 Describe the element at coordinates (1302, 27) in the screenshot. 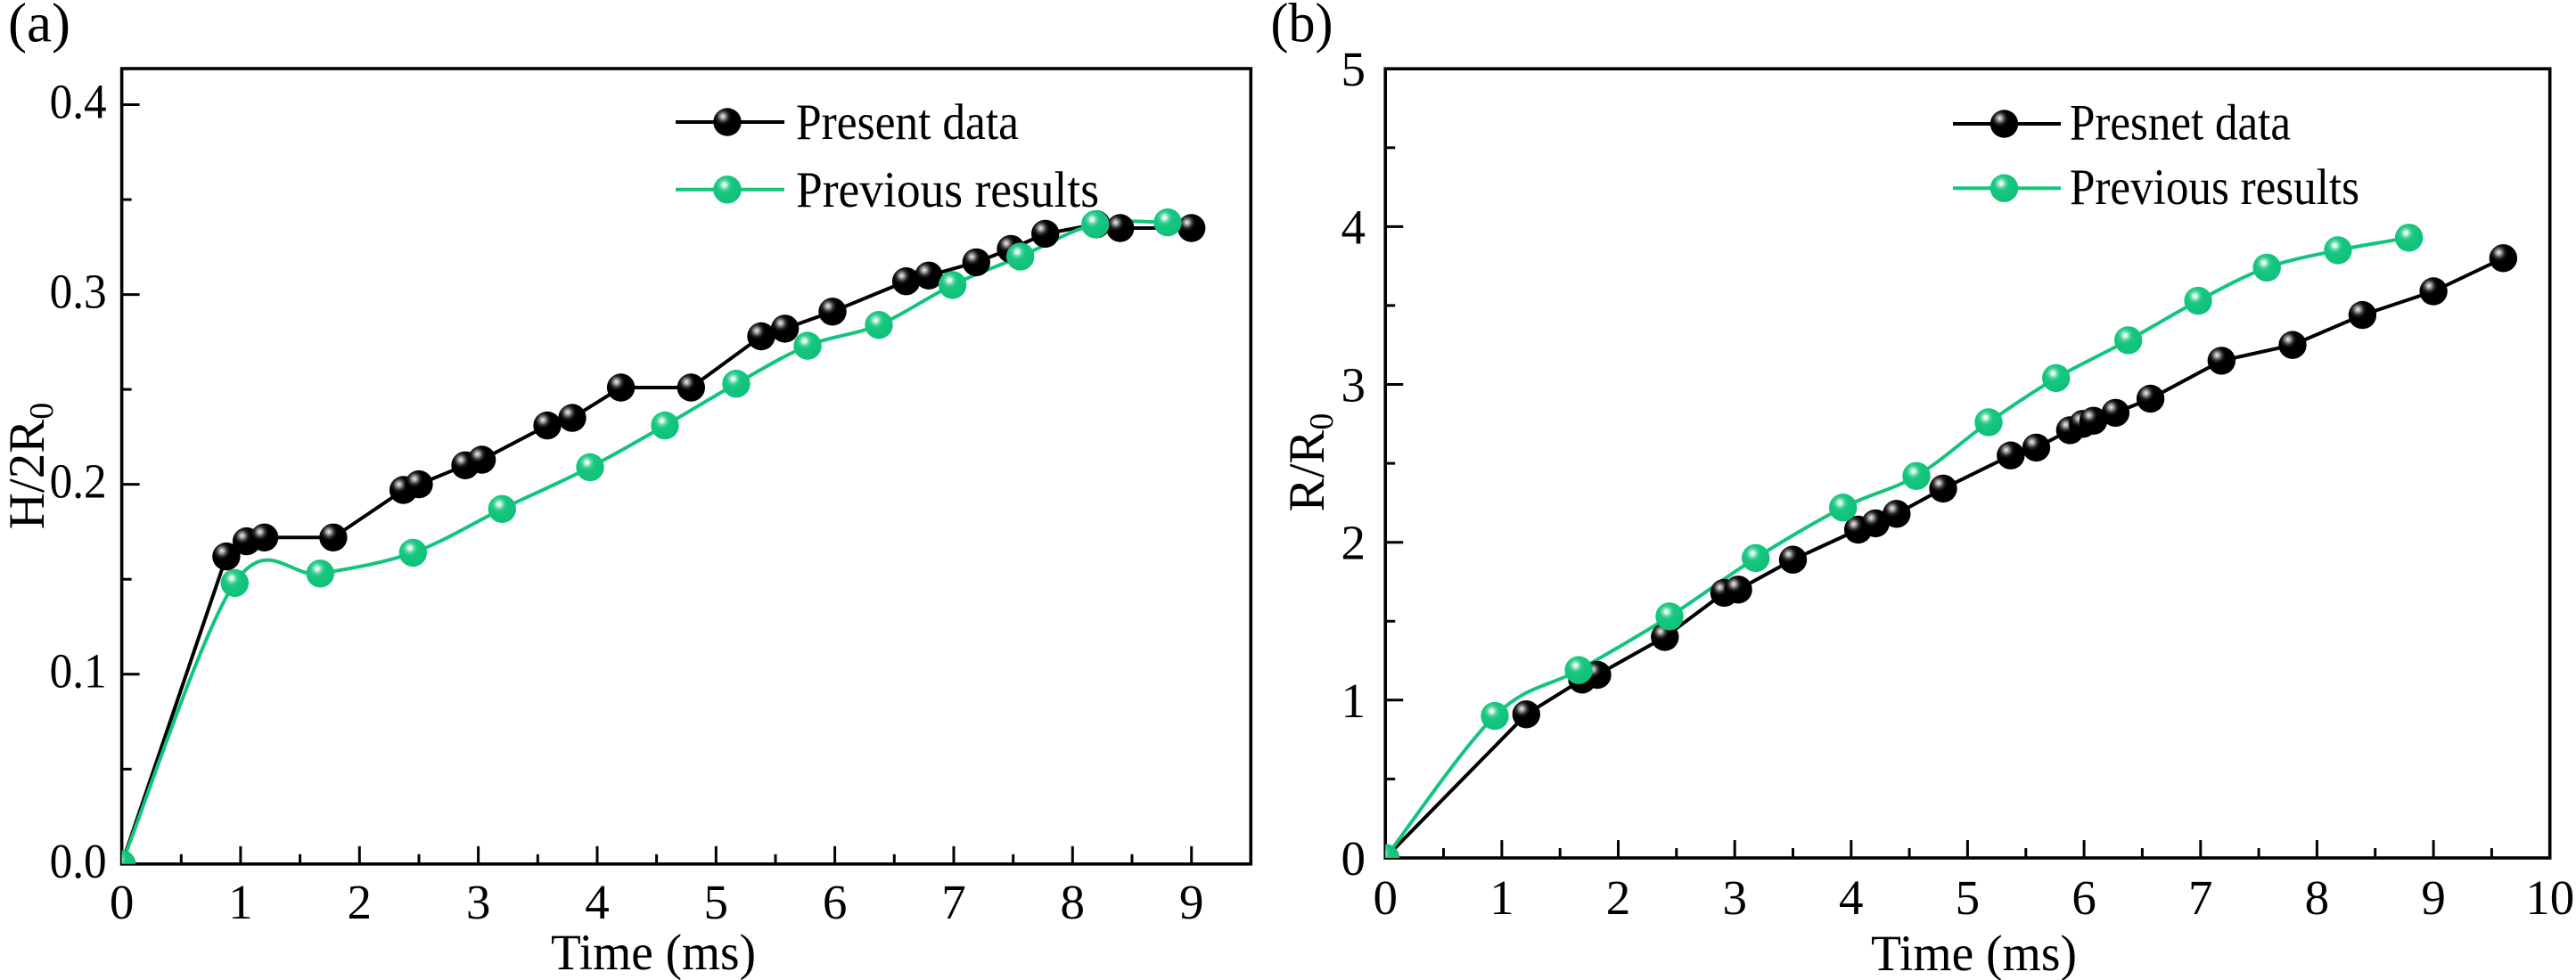

I see `svg-text: (b)` at that location.